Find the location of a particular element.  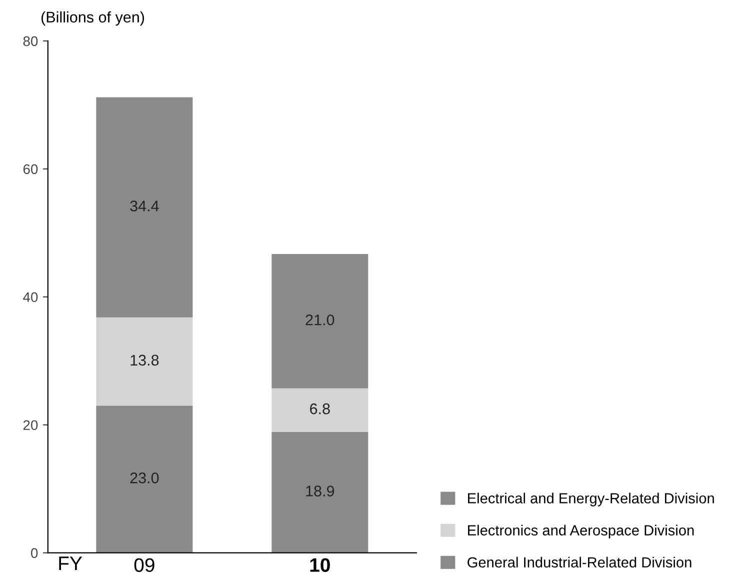

x-axis-title: FY is located at coordinates (70, 563).